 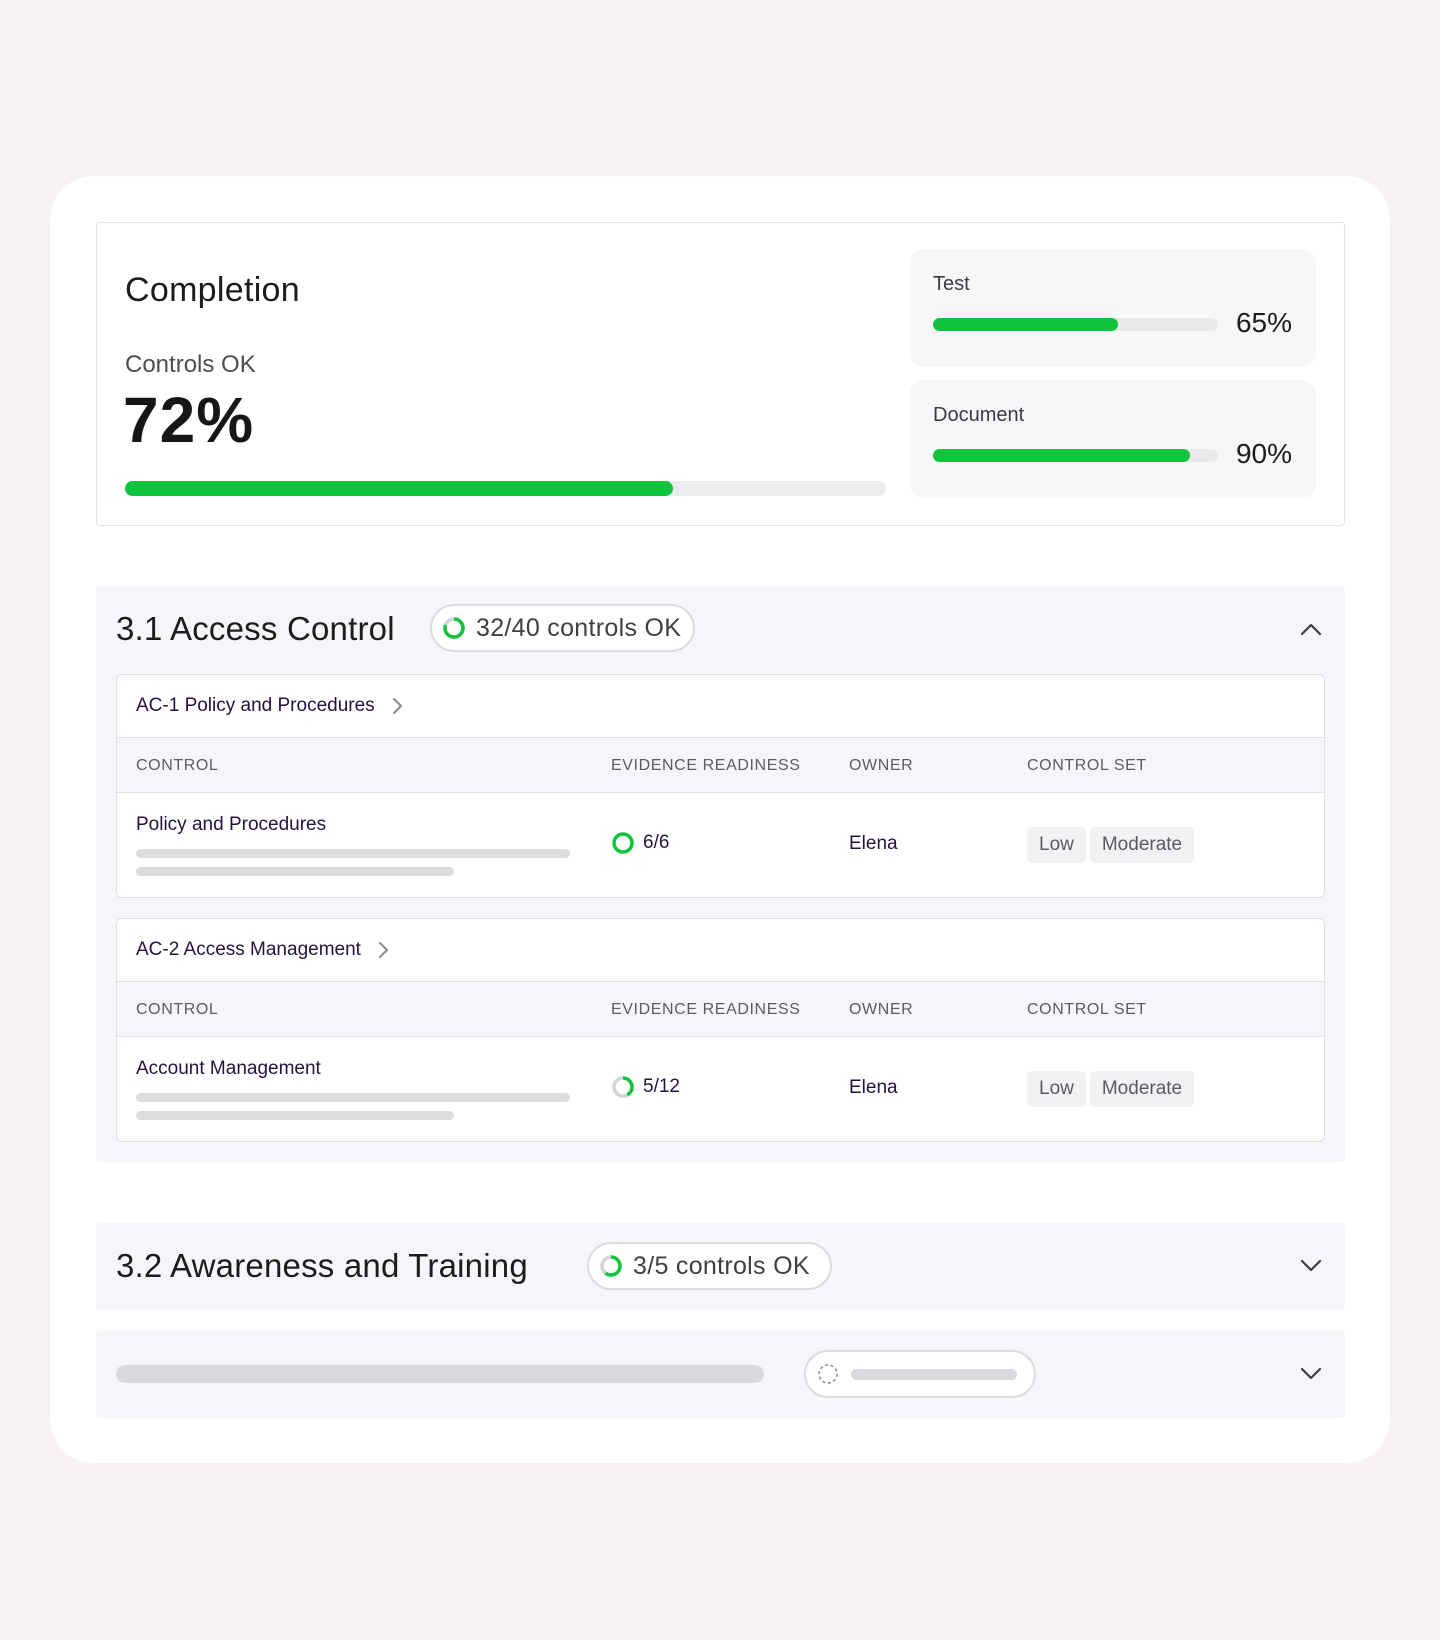 What do you see at coordinates (231, 824) in the screenshot?
I see `control-name: Policy and Procedures` at bounding box center [231, 824].